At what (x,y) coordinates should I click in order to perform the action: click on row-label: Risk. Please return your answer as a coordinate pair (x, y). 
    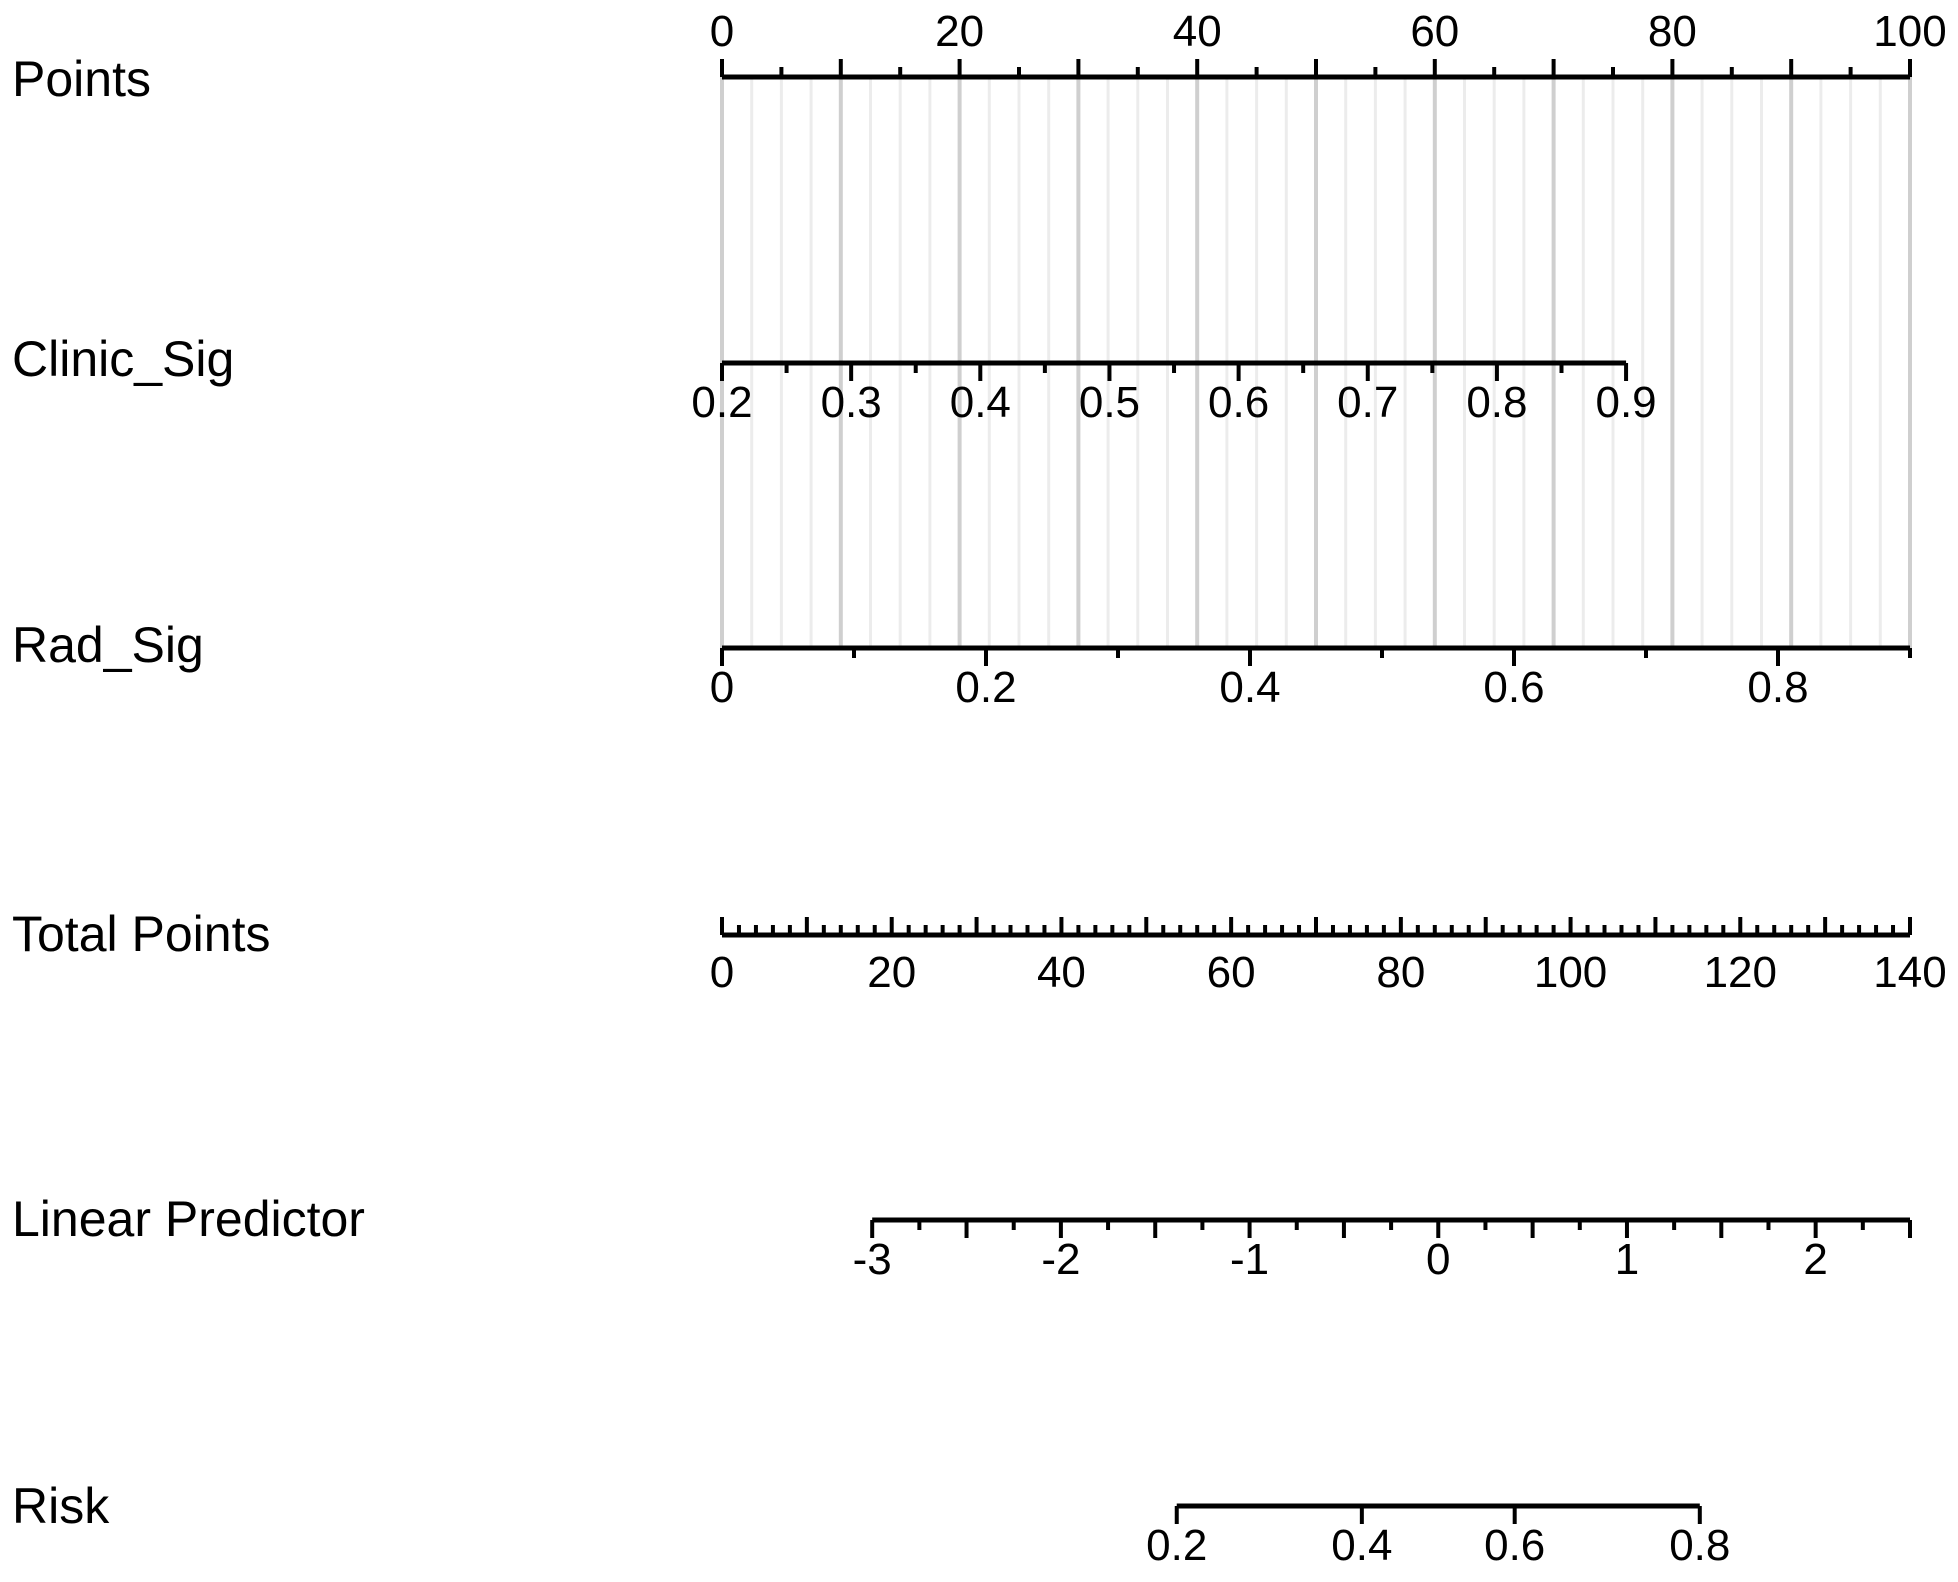
    Looking at the image, I should click on (61, 1506).